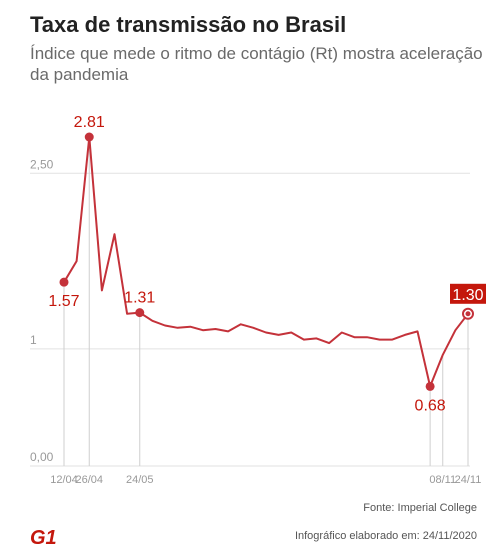  What do you see at coordinates (42, 164) in the screenshot?
I see `y-tick-label: 2,50` at bounding box center [42, 164].